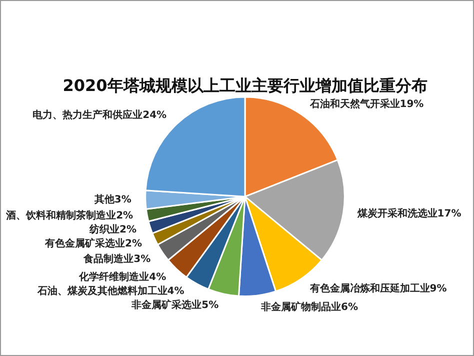 Image resolution: width=474 pixels, height=356 pixels. Describe the element at coordinates (366, 104) in the screenshot. I see `slice-label: 石油和天然气开采业19%` at that location.